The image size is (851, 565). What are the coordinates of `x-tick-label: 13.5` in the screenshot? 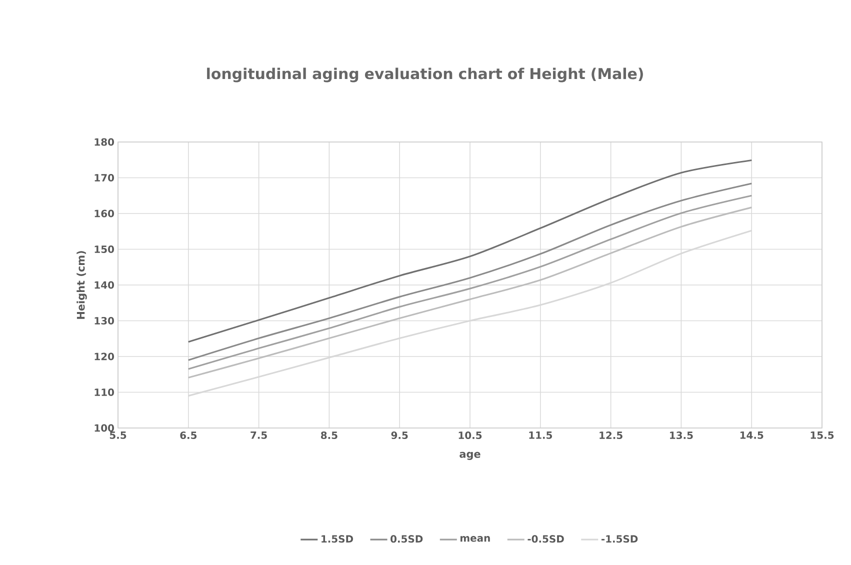 It's located at (681, 436).